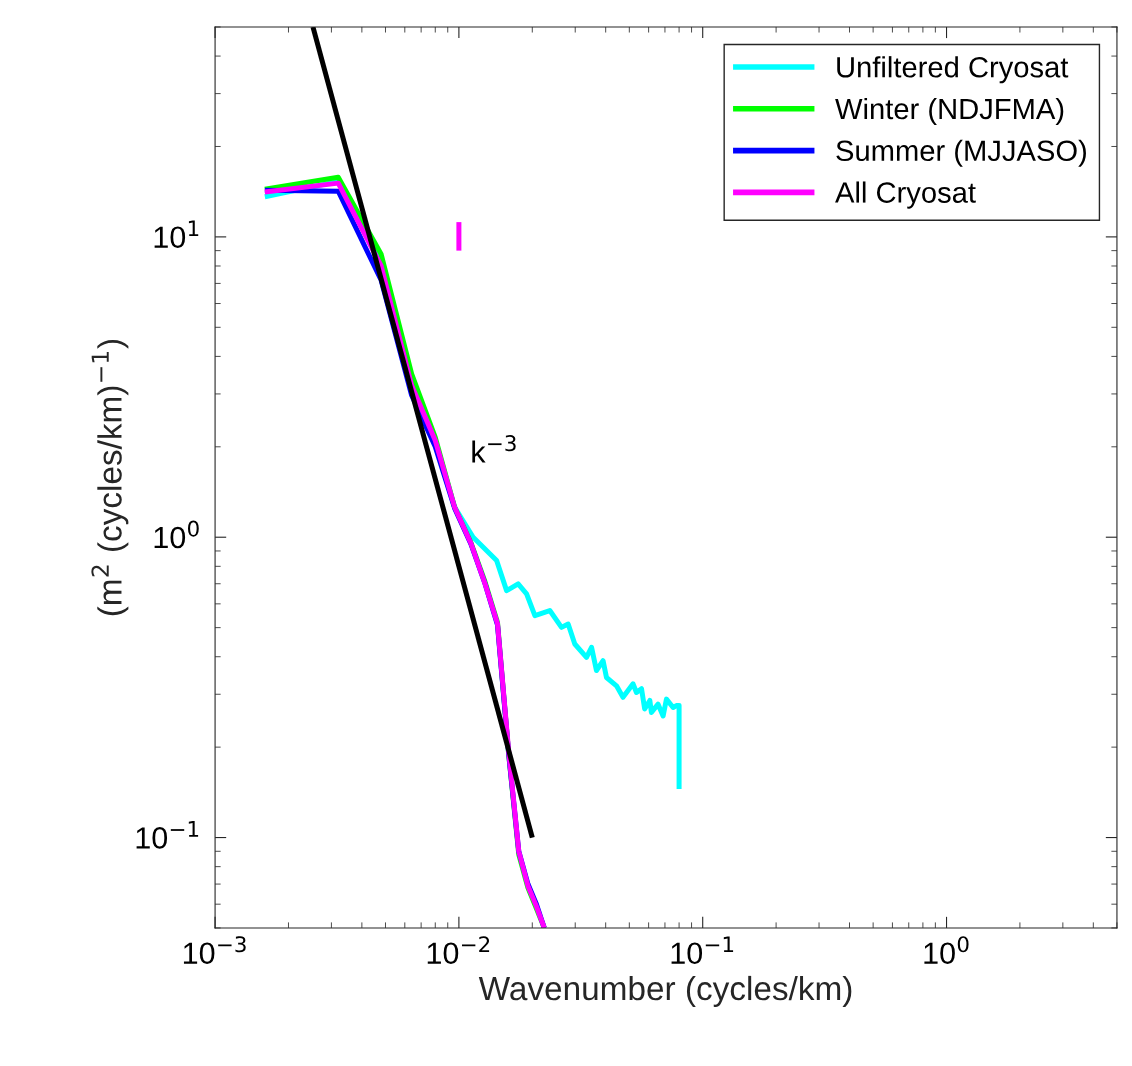 The image size is (1132, 1066). I want to click on x-tick-label: 10$^{−1}$, so click(702, 950).